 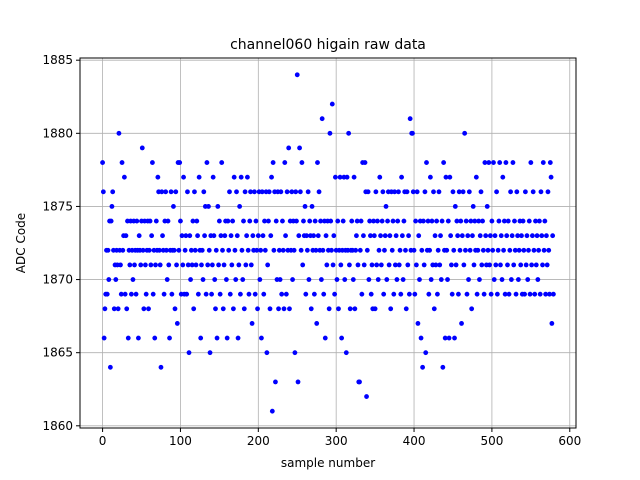 I want to click on x-axis-label: sample number, so click(x=328, y=463).